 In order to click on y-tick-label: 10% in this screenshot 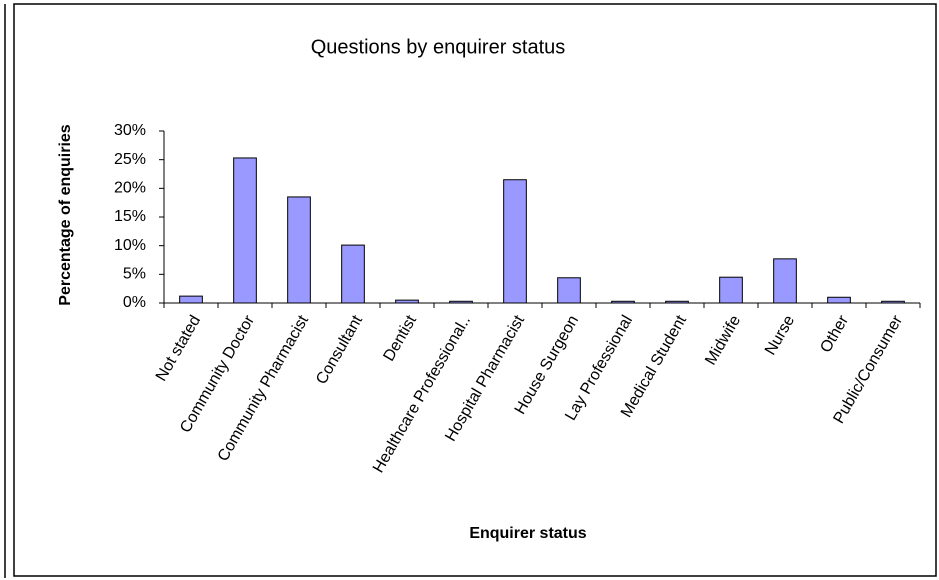, I will do `click(130, 245)`.